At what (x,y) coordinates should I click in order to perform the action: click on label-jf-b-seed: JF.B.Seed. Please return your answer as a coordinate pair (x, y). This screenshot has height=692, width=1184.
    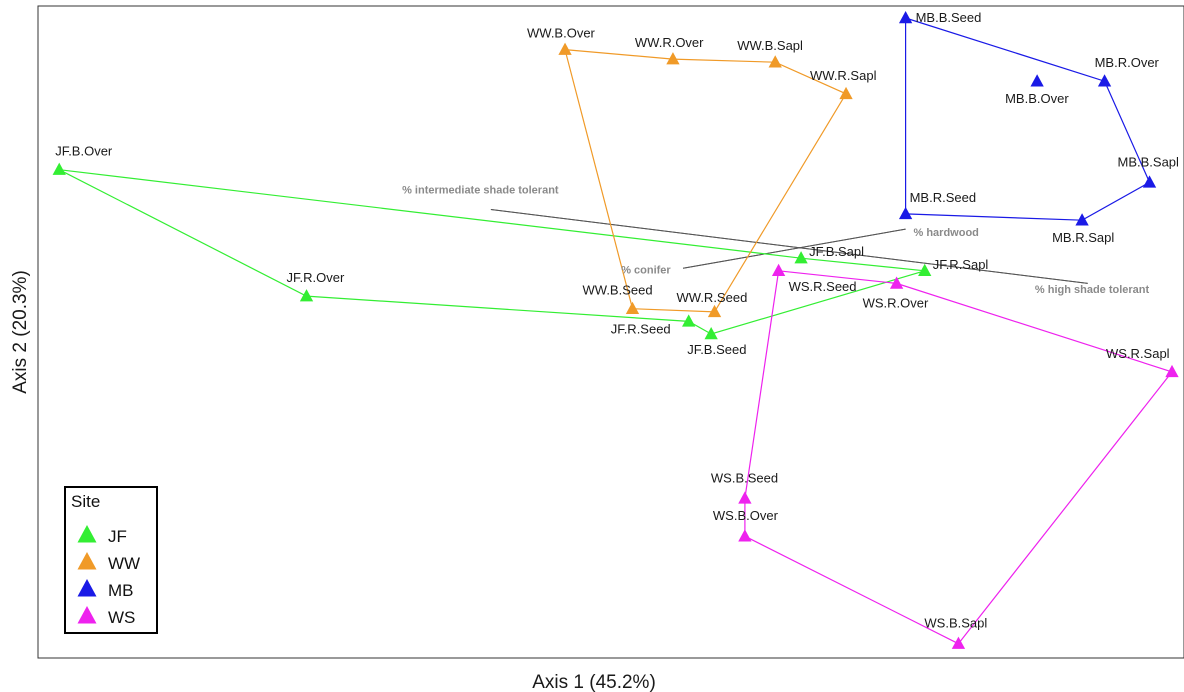
    Looking at the image, I should click on (716, 349).